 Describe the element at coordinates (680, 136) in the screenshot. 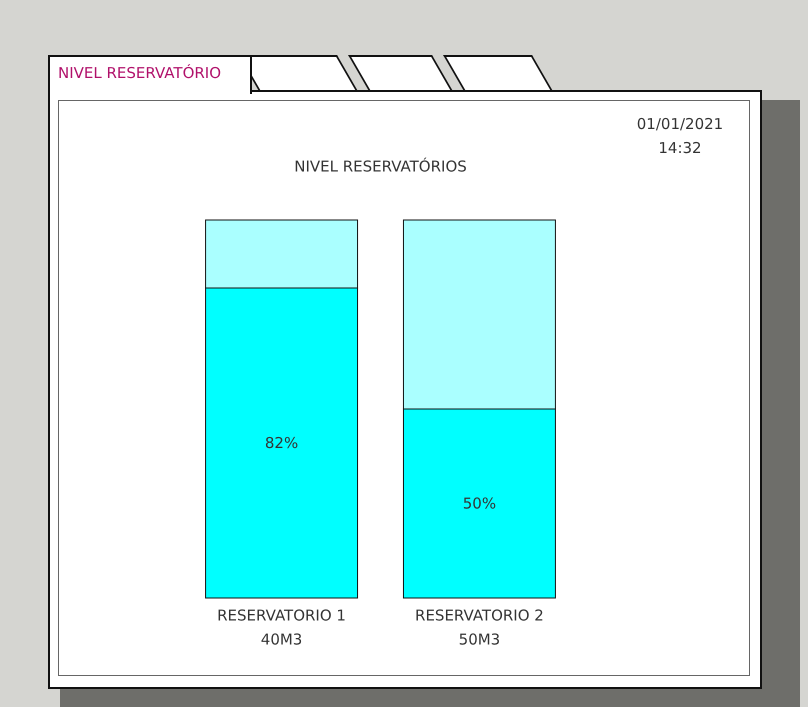

I see `text: 01/01/2021 14:32` at that location.